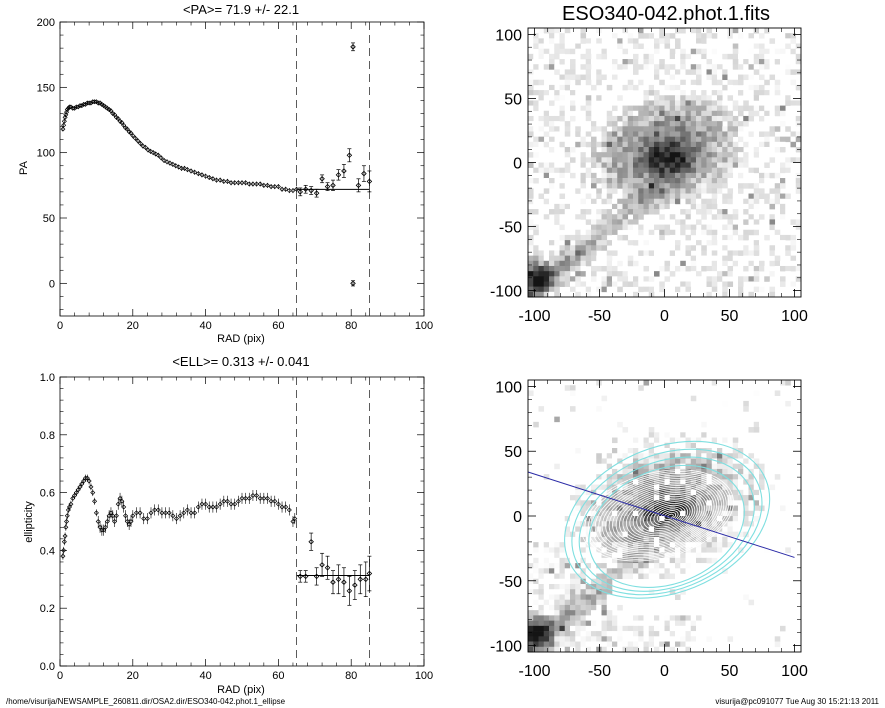  Describe the element at coordinates (730, 316) in the screenshot. I see `x-tick-label: 50` at that location.